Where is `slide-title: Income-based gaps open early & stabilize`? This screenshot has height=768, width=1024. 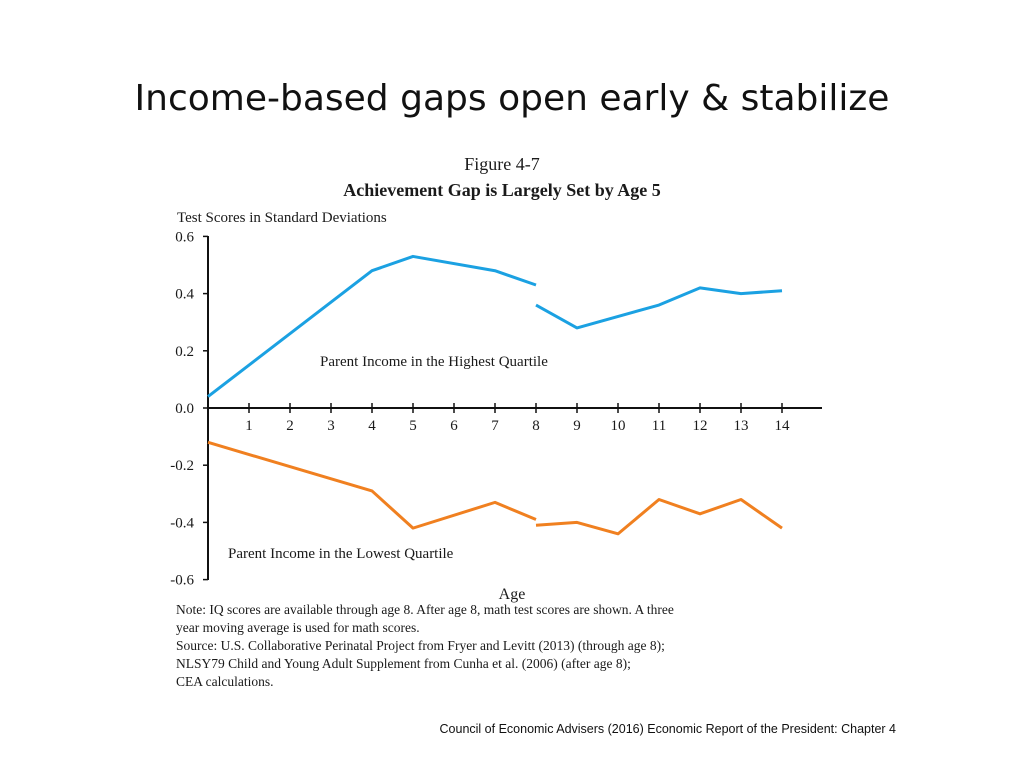
slide-title: Income-based gaps open early & stabilize is located at coordinates (512, 98).